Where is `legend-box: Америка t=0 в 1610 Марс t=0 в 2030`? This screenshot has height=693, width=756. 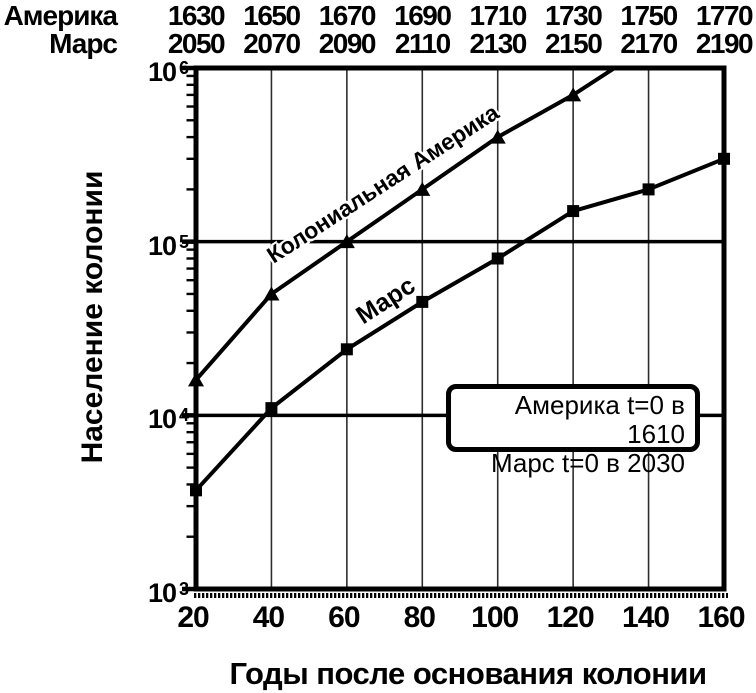 legend-box: Америка t=0 в 1610 Марс t=0 в 2030 is located at coordinates (573, 431).